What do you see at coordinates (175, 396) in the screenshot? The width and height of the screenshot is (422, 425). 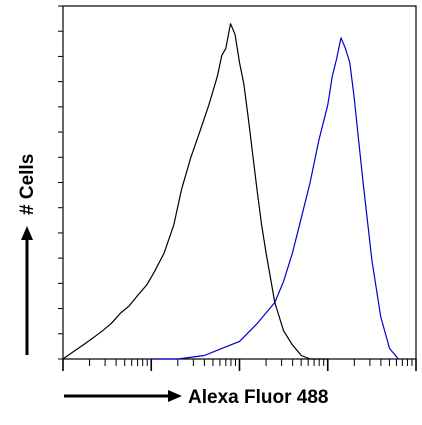 I see `x-axis-arrow-head` at bounding box center [175, 396].